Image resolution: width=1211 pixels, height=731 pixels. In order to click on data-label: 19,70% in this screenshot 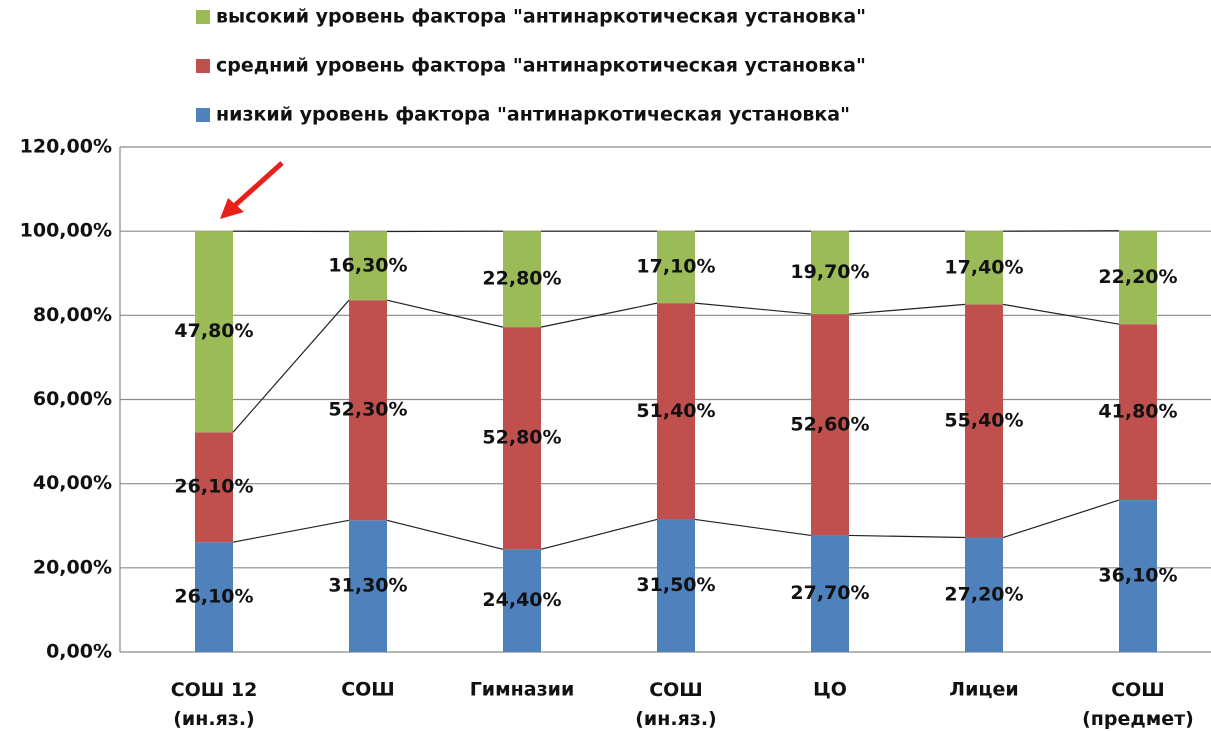, I will do `click(829, 272)`.